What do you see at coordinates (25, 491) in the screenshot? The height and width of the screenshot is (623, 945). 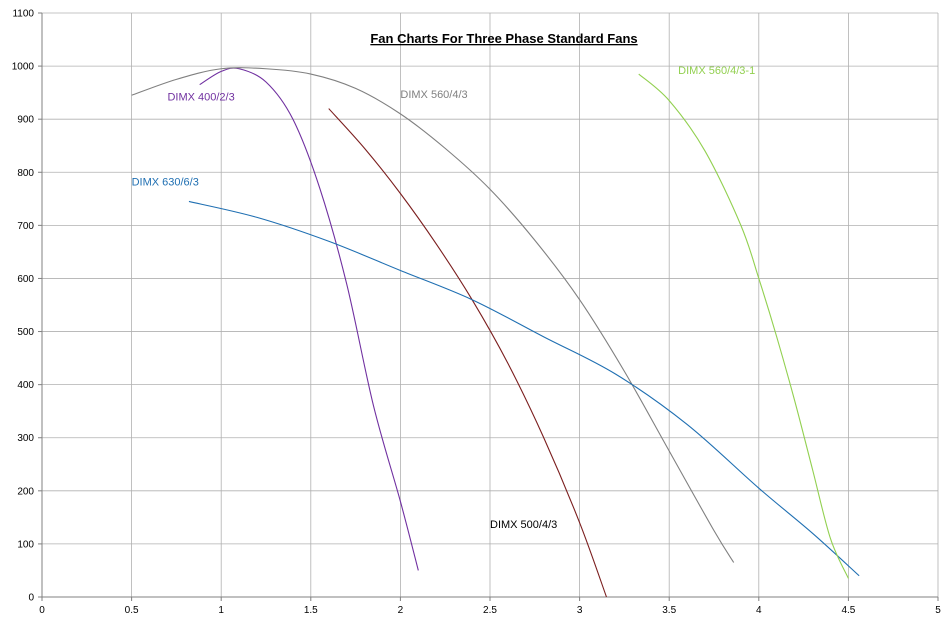 I see `y-tick-label: 200` at bounding box center [25, 491].